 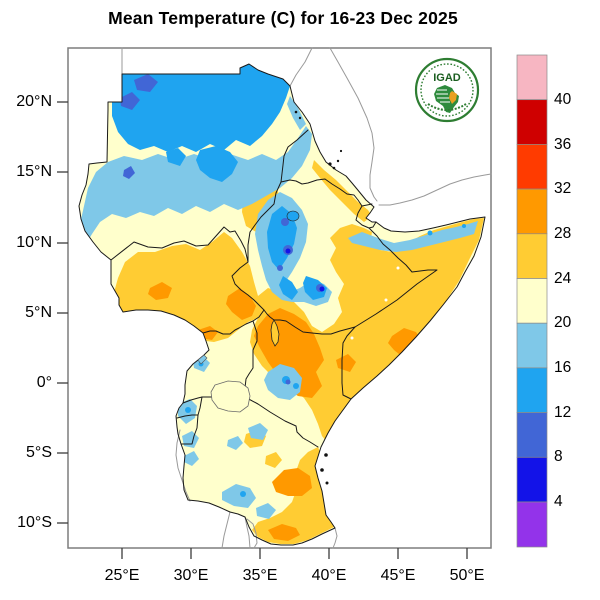 What do you see at coordinates (532, 77) in the screenshot?
I see `colorbar-seg-pink` at bounding box center [532, 77].